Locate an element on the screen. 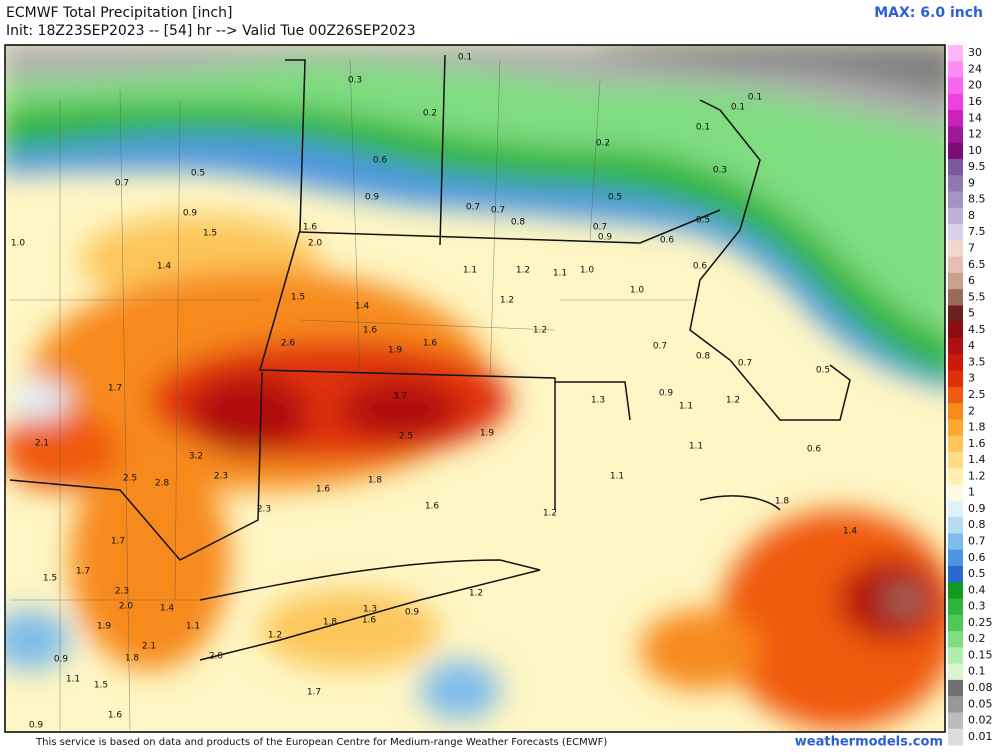 The height and width of the screenshot is (754, 1000). precip-label: 2.3 is located at coordinates (122, 592).